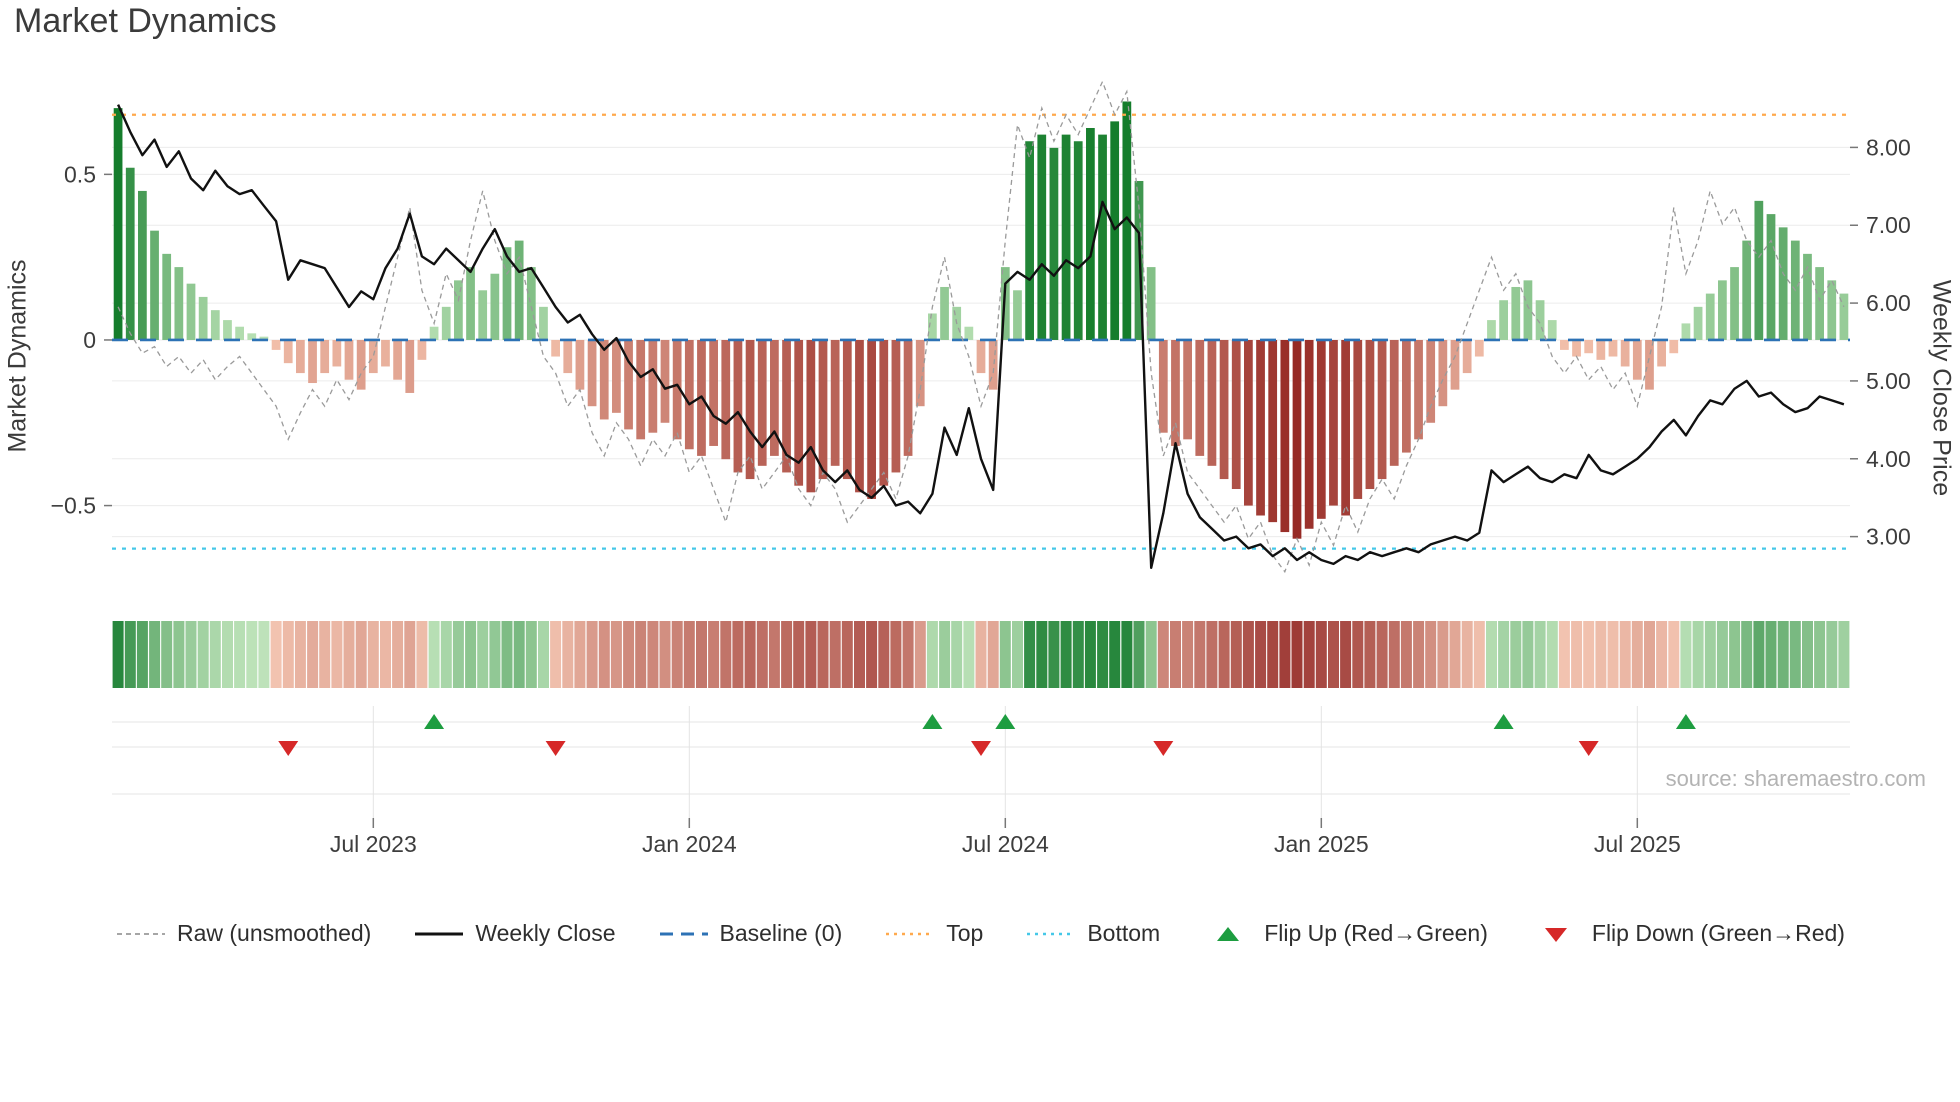 This screenshot has width=1960, height=1102. Describe the element at coordinates (1005, 721) in the screenshot. I see `flip-up-marker` at that location.